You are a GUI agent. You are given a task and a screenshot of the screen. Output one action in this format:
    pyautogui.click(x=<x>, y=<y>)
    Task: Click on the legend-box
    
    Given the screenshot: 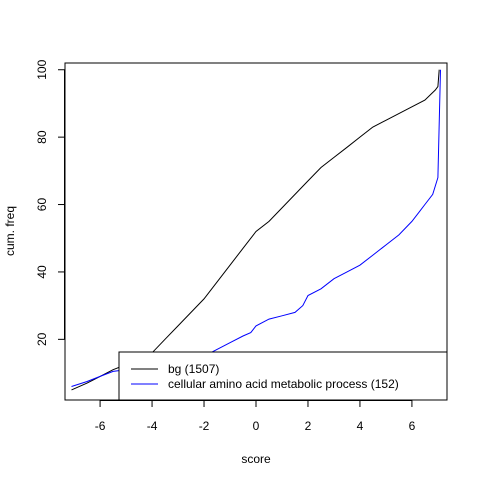 What is the action you would take?
    pyautogui.click(x=283, y=376)
    